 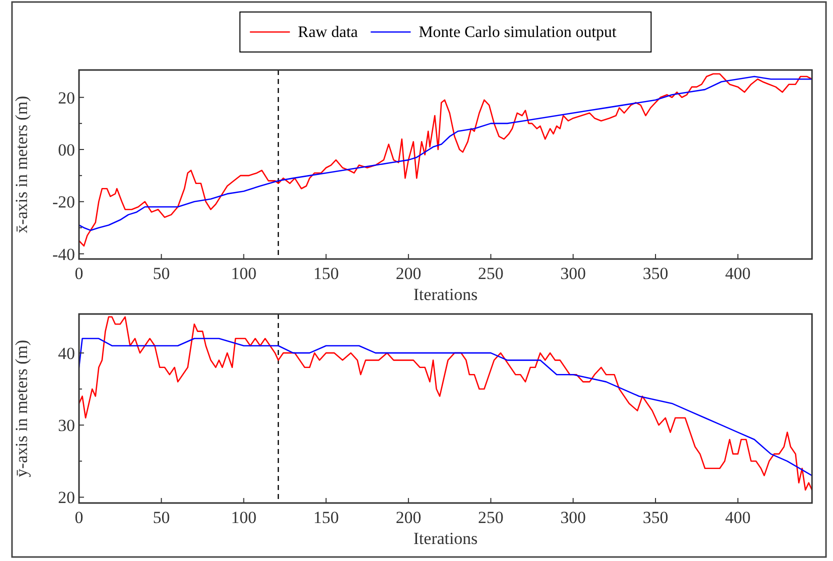 What do you see at coordinates (66, 426) in the screenshot?
I see `y-tick-label: 30` at bounding box center [66, 426].